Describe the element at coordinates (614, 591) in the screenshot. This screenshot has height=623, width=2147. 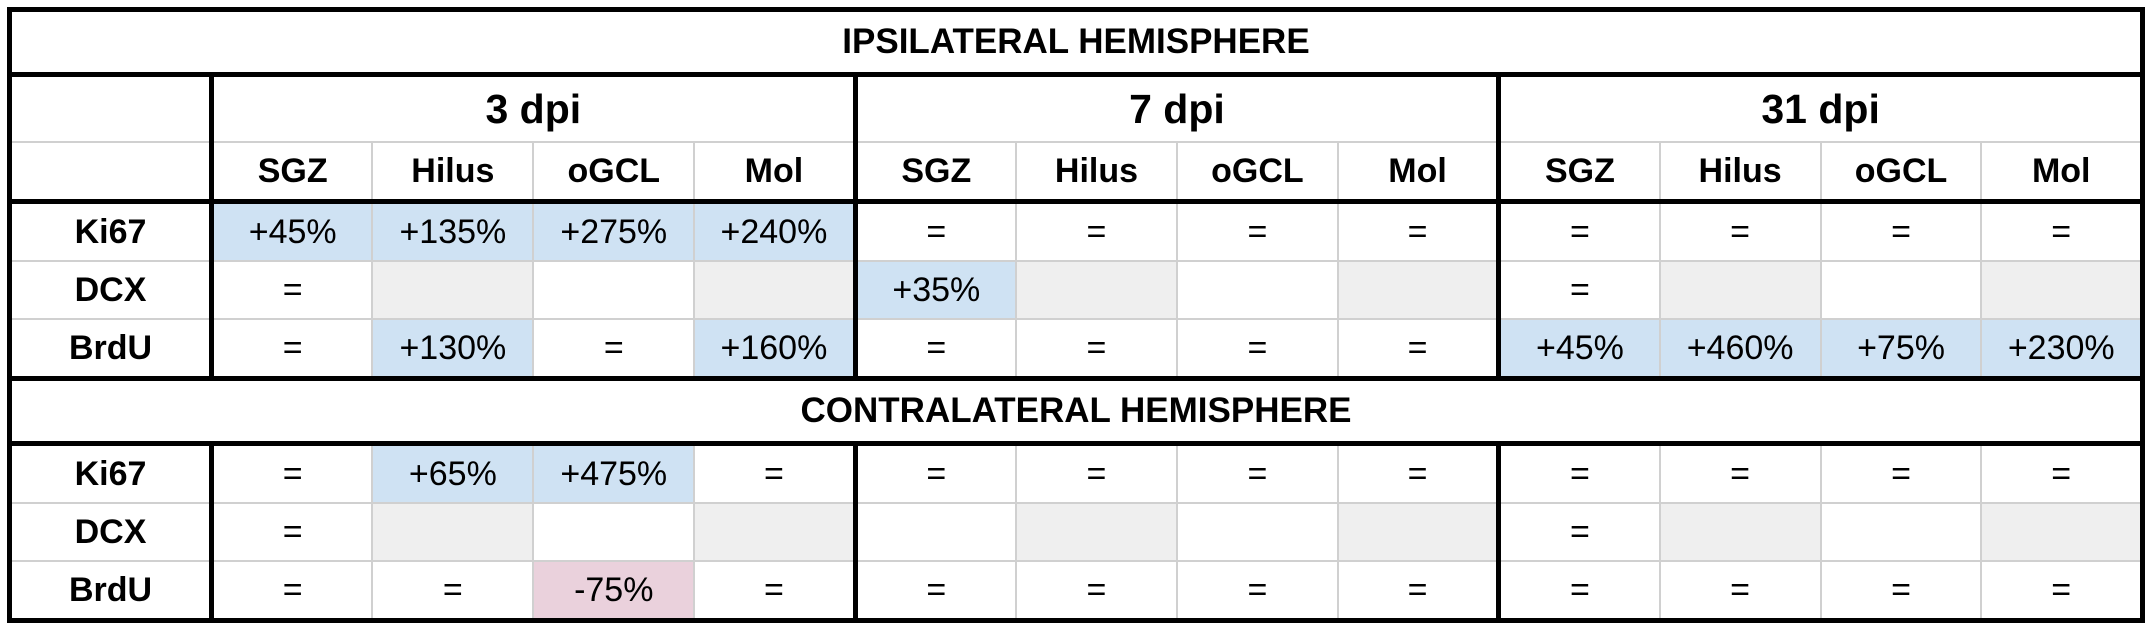
I see `value-cell: -75%` at that location.